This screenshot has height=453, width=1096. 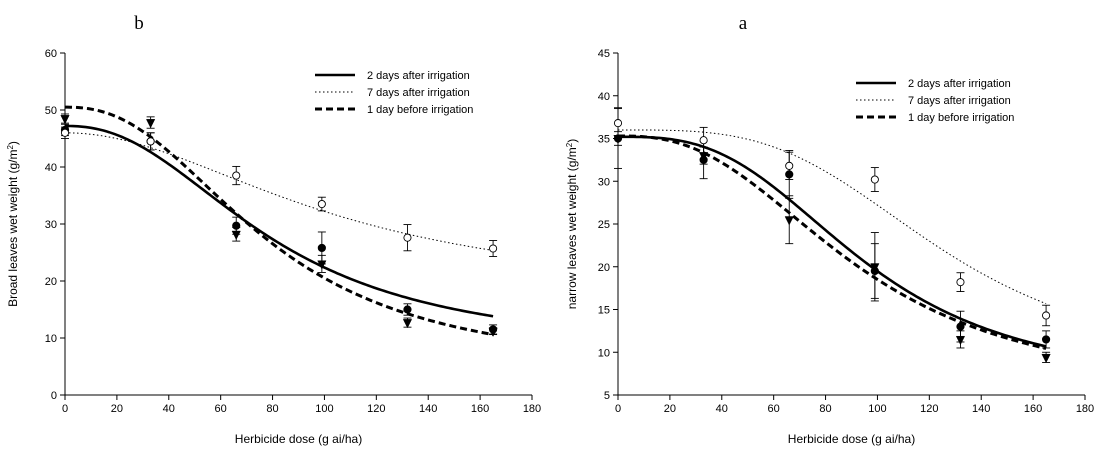 What do you see at coordinates (604, 140) in the screenshot?
I see `panel-a-y-tick-label: 35` at bounding box center [604, 140].